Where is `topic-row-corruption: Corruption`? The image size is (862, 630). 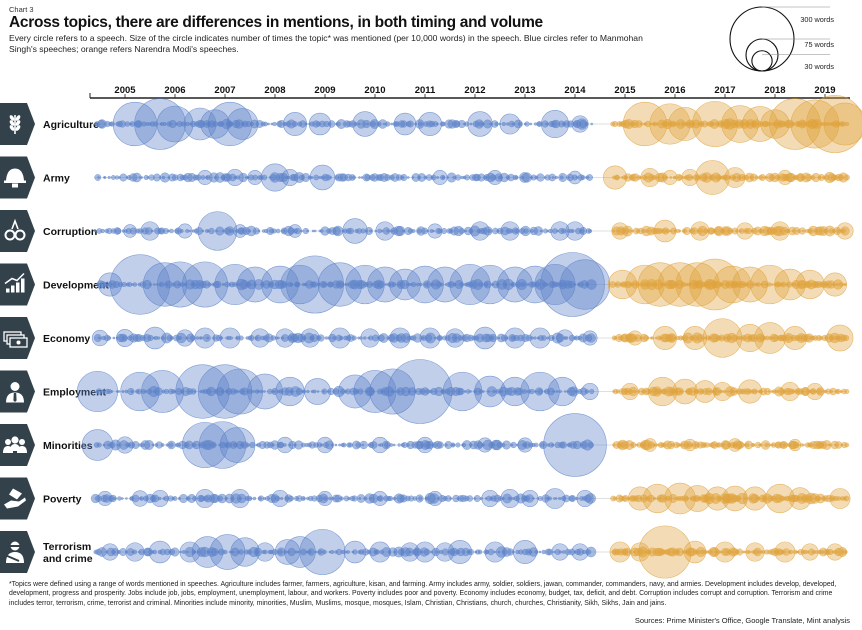
topic-row-corruption: Corruption is located at coordinates (427, 231).